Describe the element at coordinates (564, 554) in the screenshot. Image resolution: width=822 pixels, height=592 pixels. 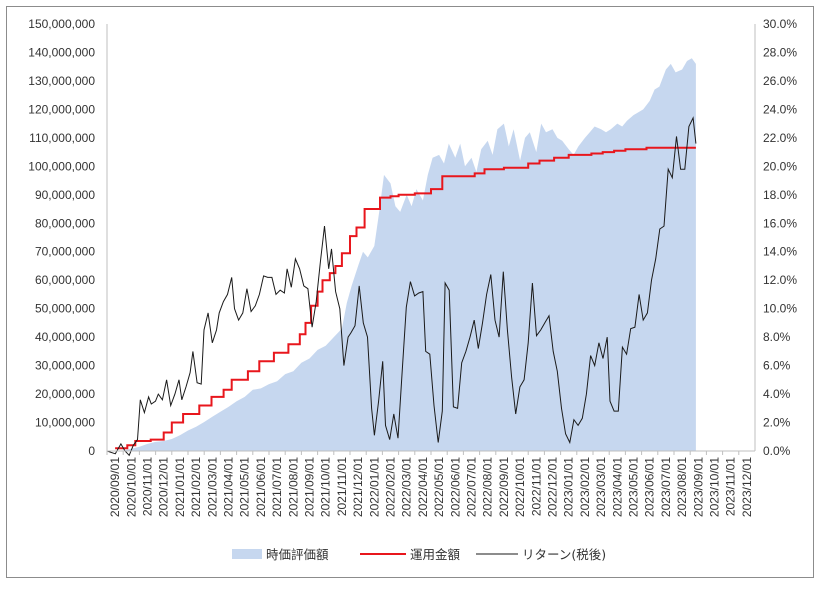
I see `legend-label-return: リターン(税後)` at that location.